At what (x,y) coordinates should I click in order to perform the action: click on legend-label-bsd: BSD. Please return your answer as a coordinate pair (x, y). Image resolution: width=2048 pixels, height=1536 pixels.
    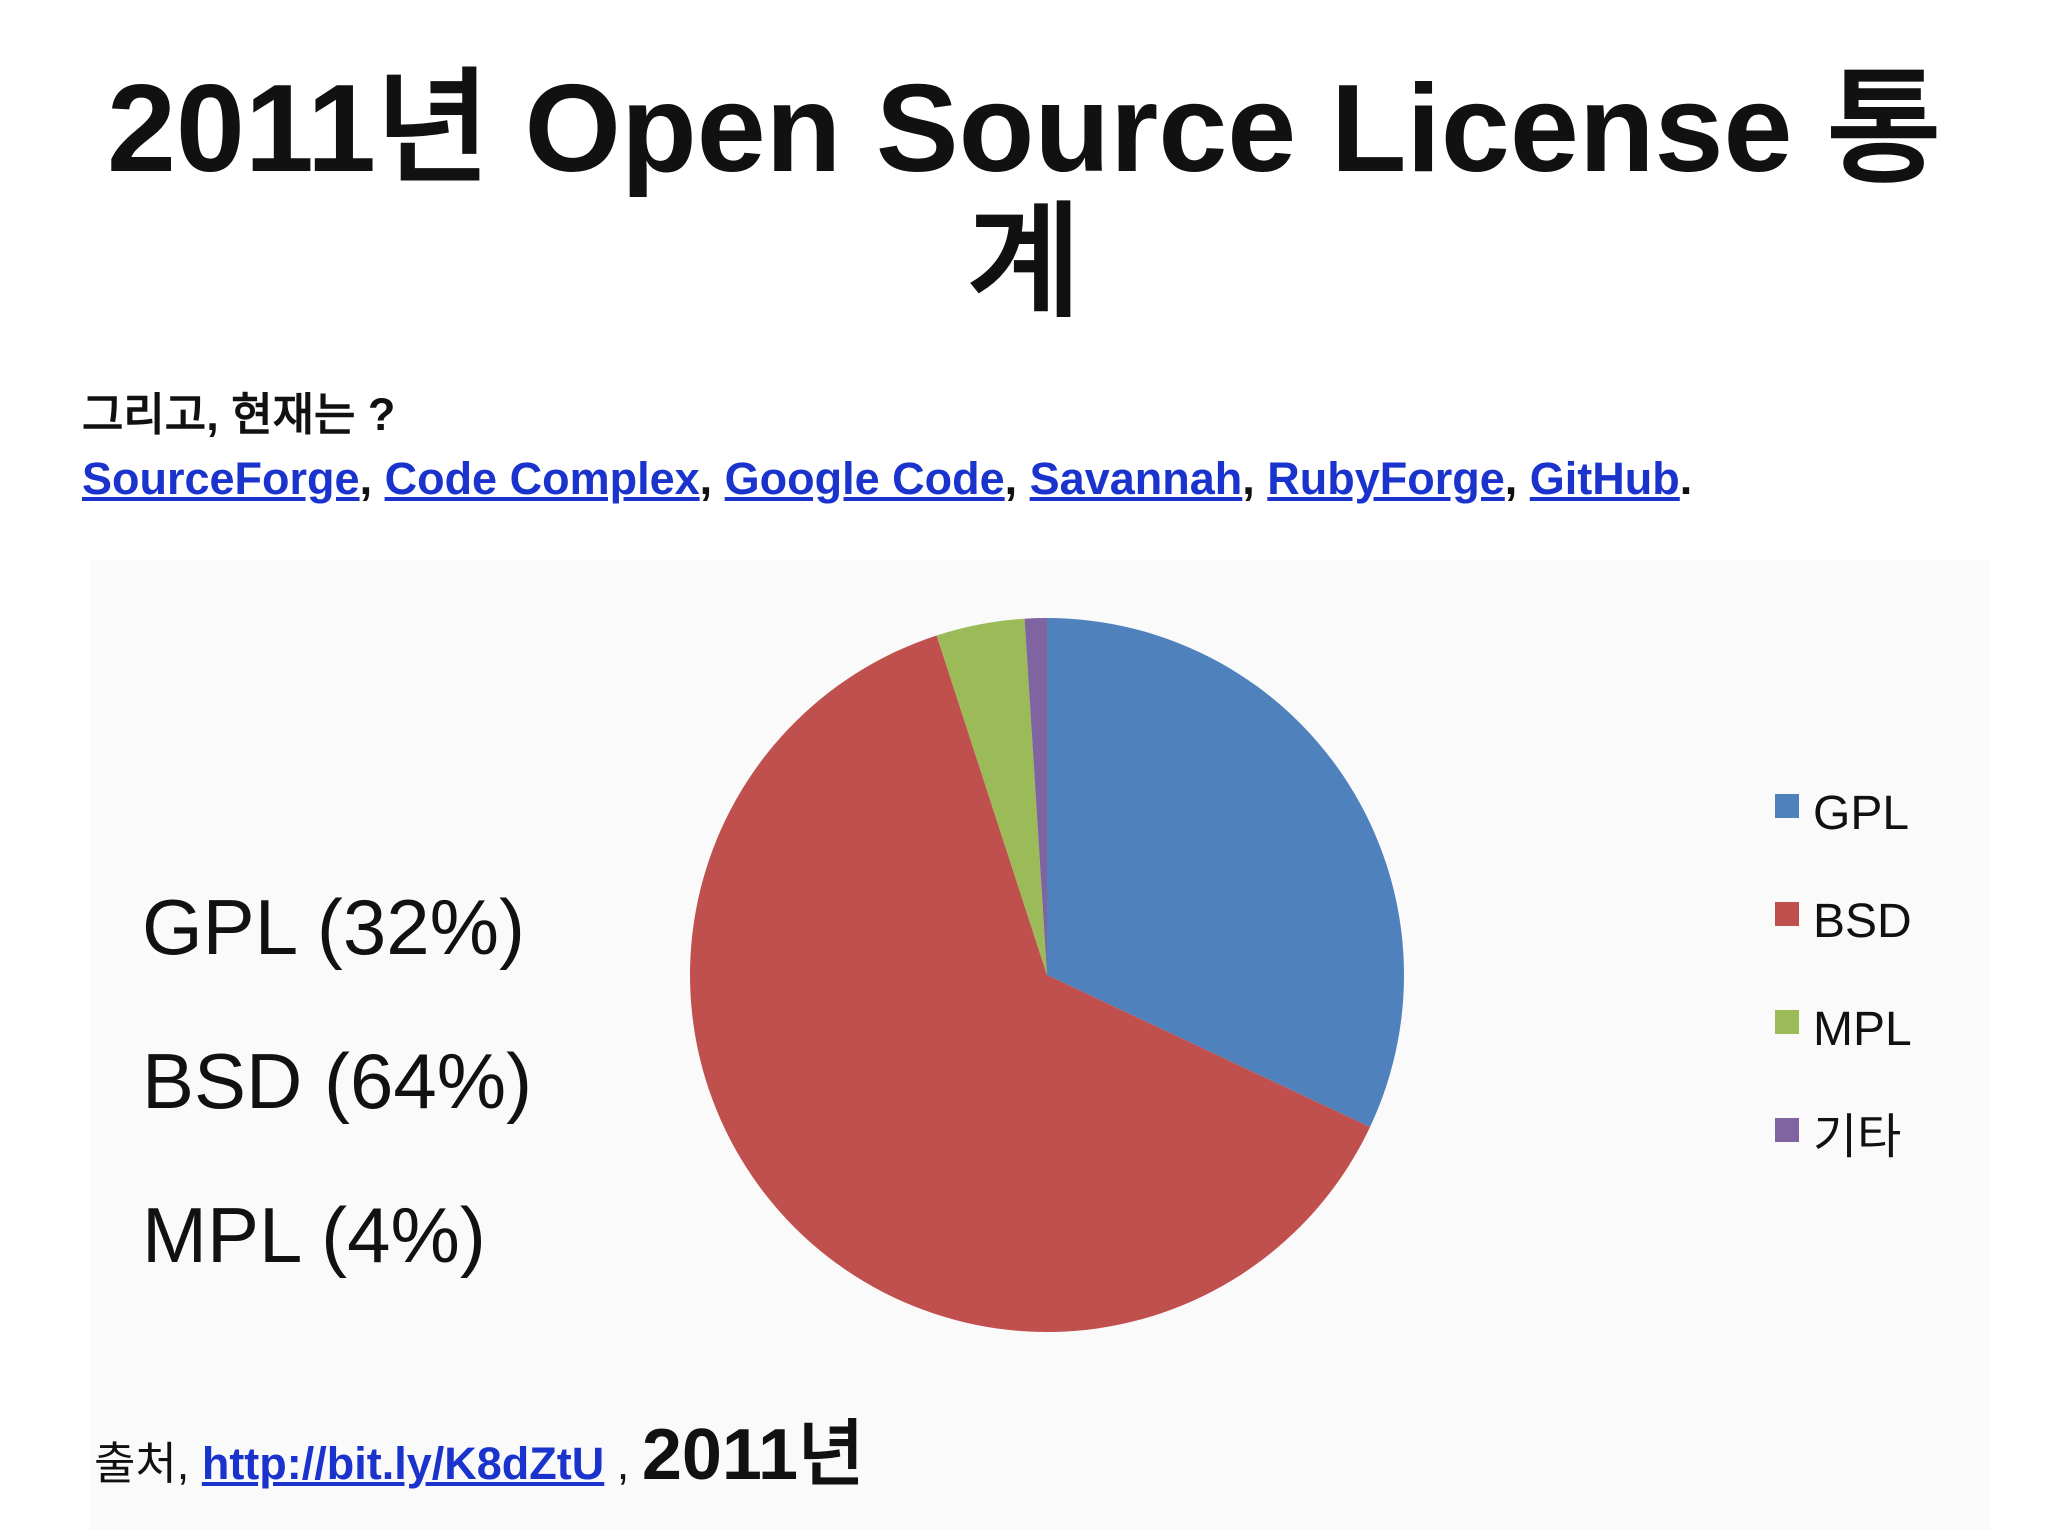
    Looking at the image, I should click on (1862, 921).